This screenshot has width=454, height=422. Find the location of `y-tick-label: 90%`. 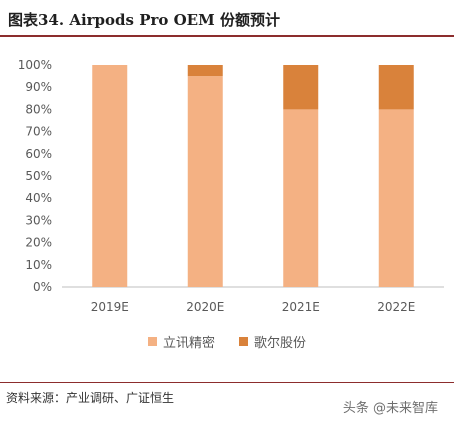

y-tick-label: 90% is located at coordinates (38, 87).